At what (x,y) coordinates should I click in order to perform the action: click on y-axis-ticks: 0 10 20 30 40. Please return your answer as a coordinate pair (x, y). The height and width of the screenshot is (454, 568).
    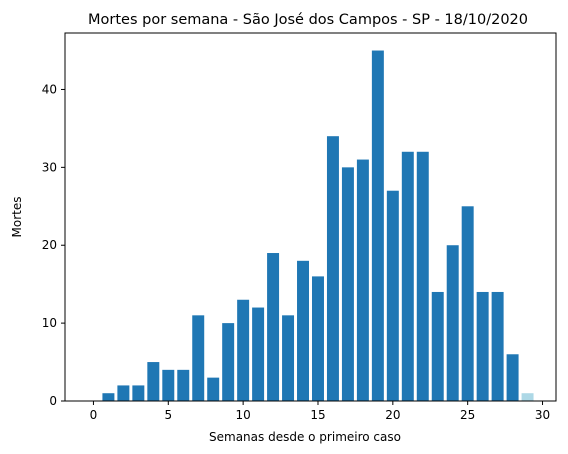
    Looking at the image, I should click on (53, 245).